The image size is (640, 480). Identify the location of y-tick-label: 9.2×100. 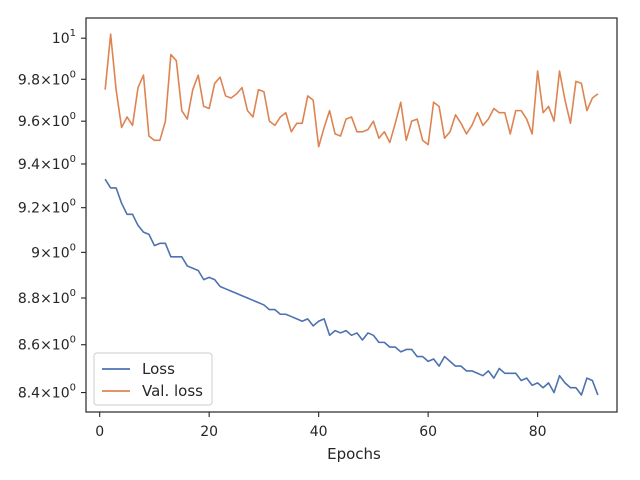
(47, 207).